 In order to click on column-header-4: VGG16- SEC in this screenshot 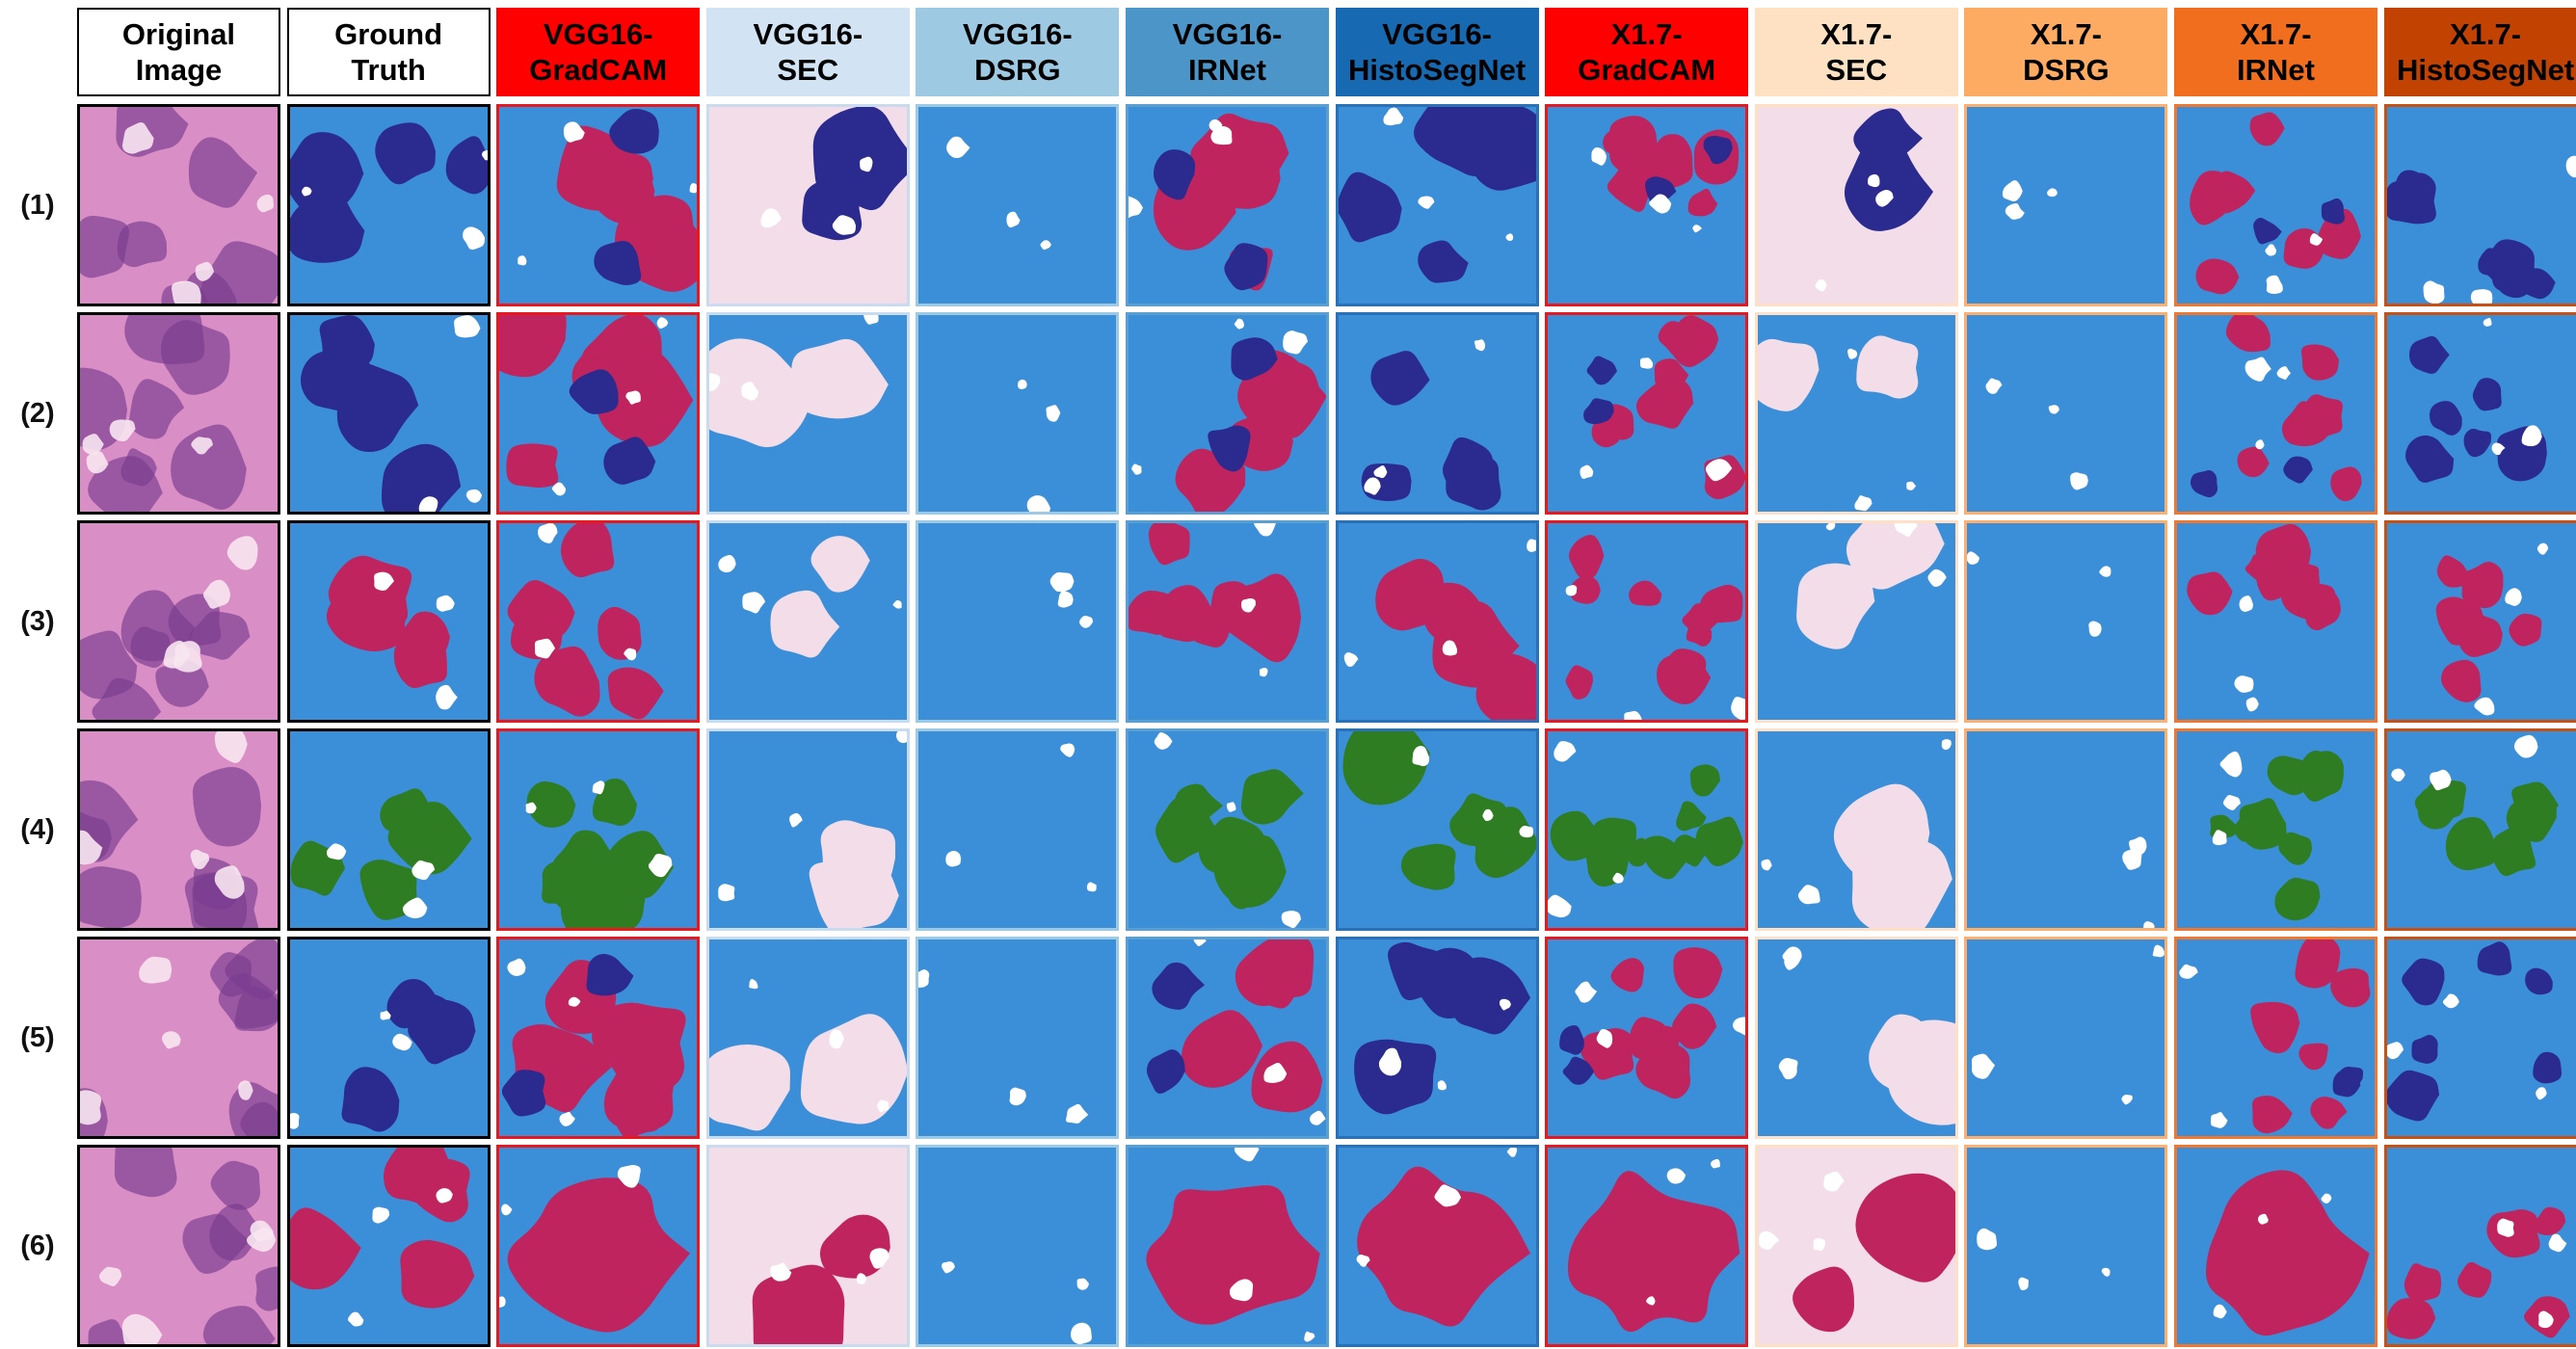, I will do `click(807, 52)`.